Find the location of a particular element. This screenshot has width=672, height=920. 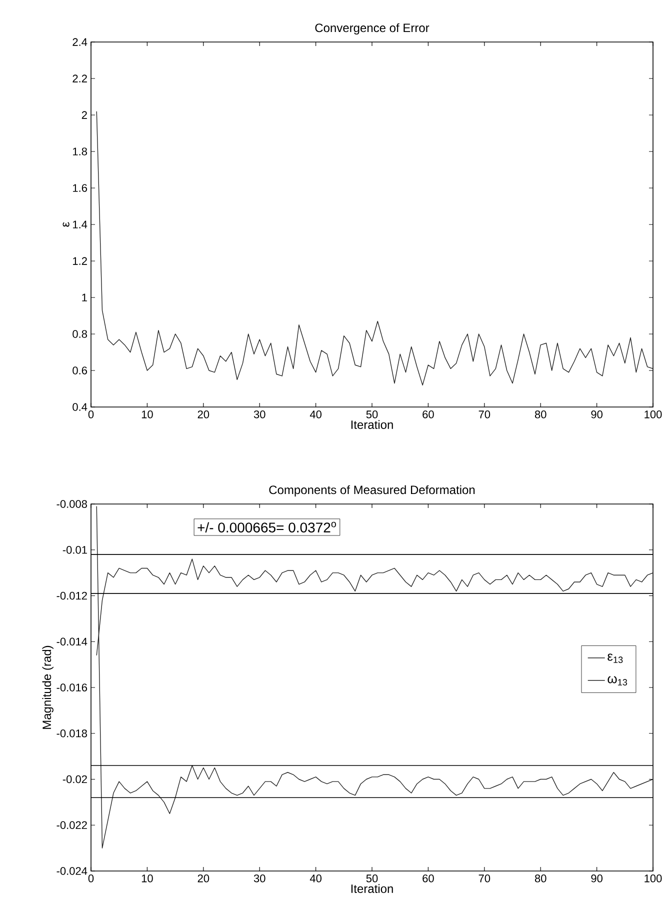

annotation: +/- 0.000665= 0.0372$^{o}$ is located at coordinates (267, 527).